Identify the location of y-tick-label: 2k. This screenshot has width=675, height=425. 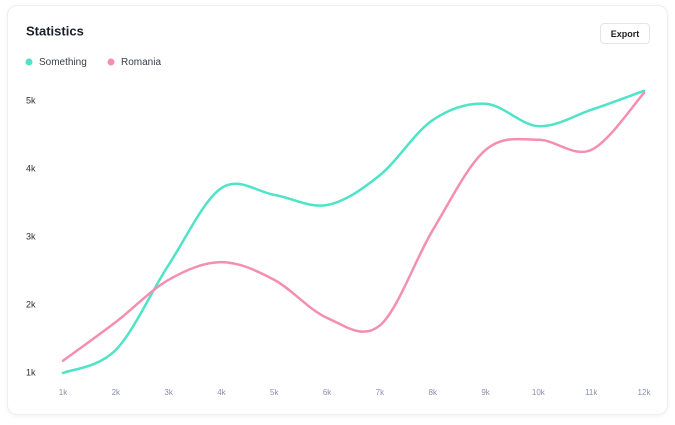
(31, 304).